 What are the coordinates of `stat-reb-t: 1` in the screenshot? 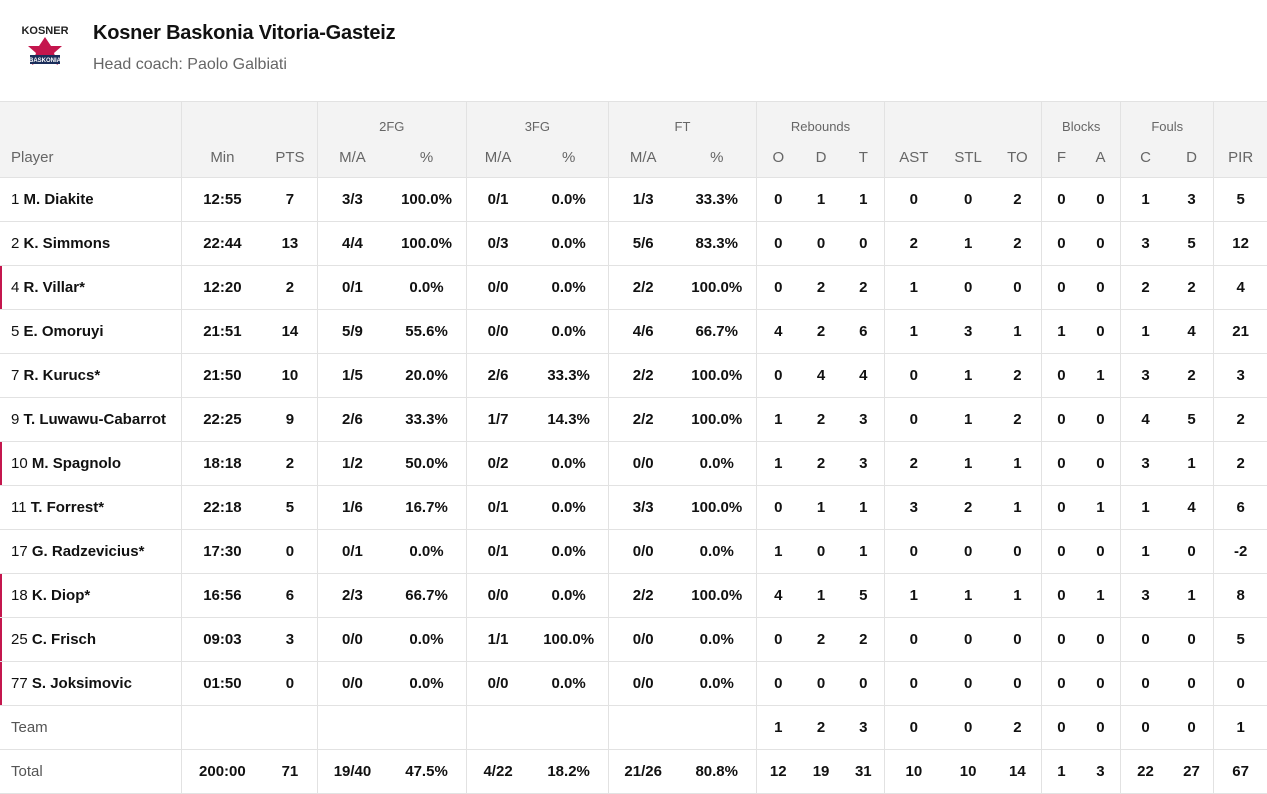 It's located at (863, 551).